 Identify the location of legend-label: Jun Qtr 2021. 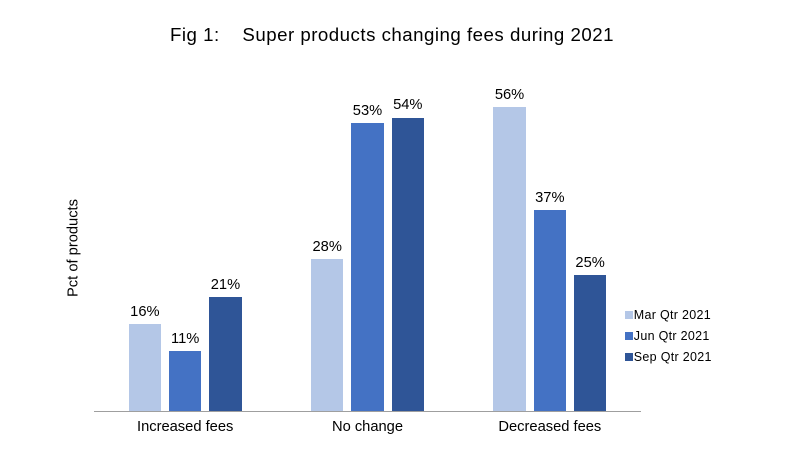
(671, 335).